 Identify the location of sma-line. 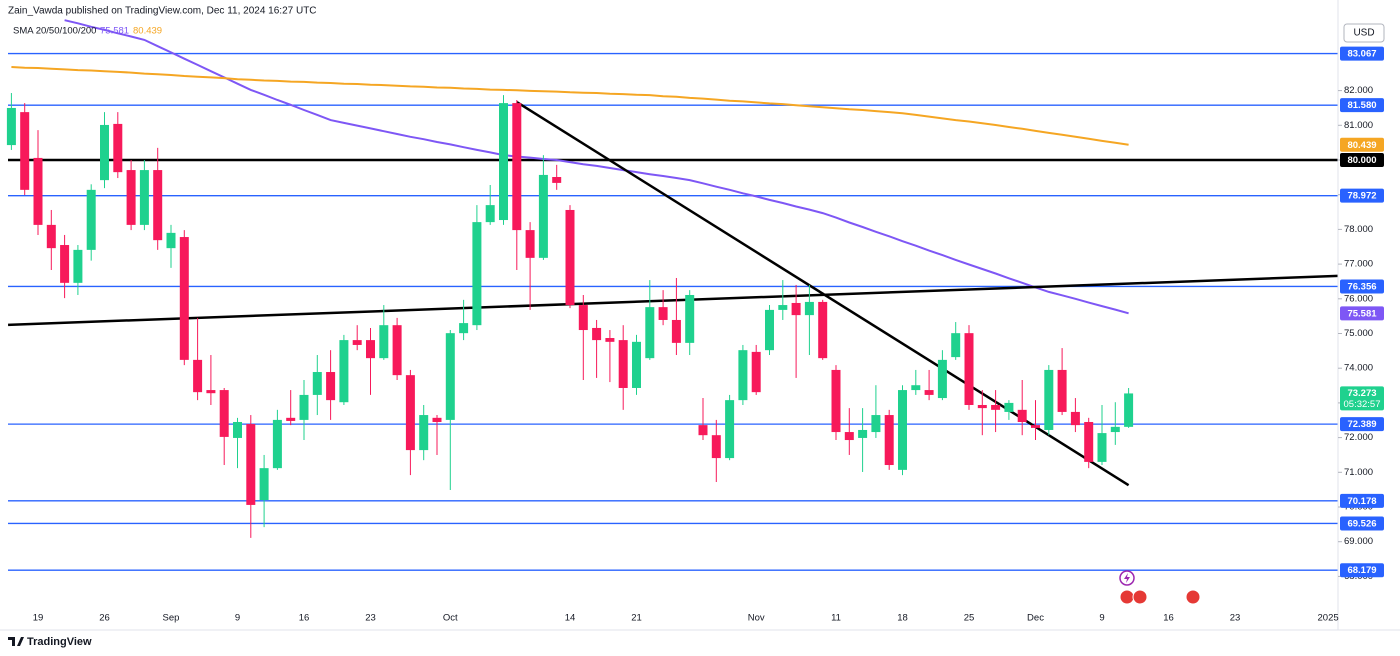
(570, 106).